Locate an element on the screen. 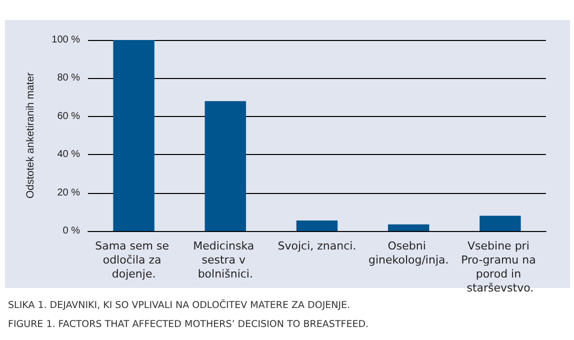 The width and height of the screenshot is (574, 340). x-tick-label: Vsebine pri Pro-gramu na porod in starševstvo. is located at coordinates (500, 267).